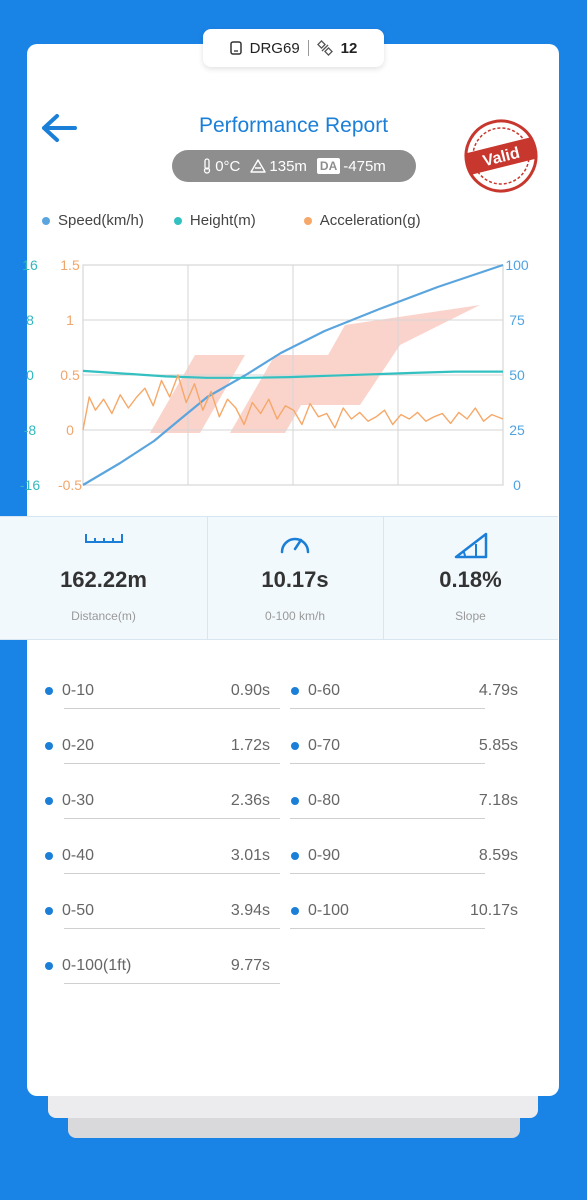  I want to click on time-row-label: 0-40, so click(78, 855).